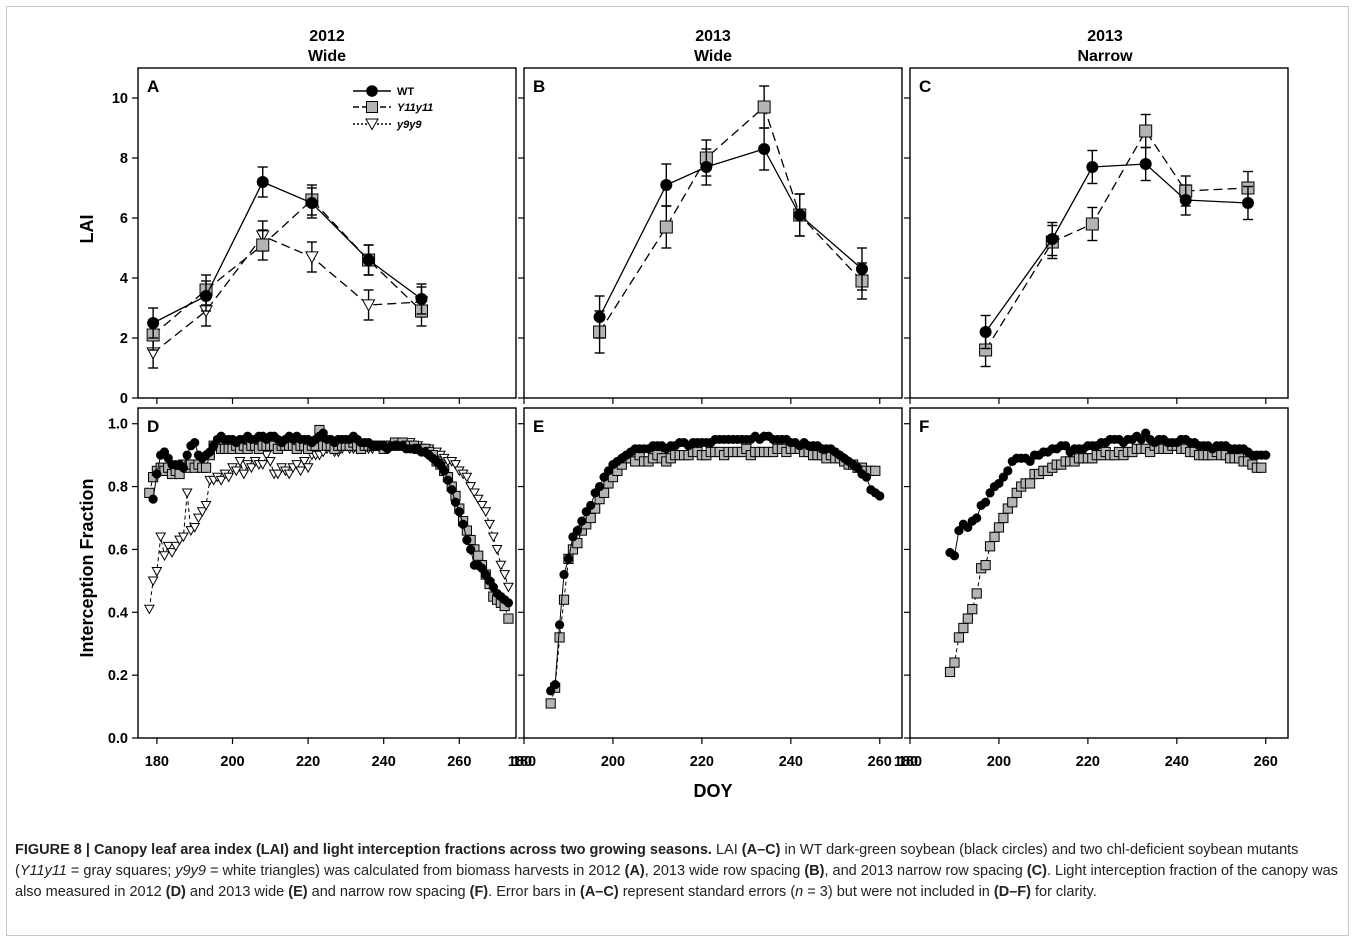  I want to click on header-year-3: 2013, so click(1105, 36).